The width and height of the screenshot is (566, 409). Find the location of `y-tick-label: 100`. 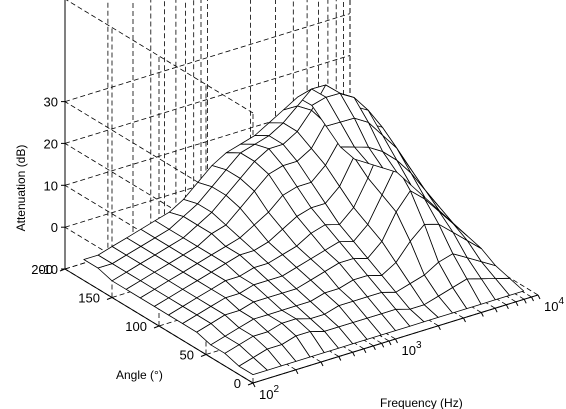

y-tick-label: 100 is located at coordinates (136, 326).